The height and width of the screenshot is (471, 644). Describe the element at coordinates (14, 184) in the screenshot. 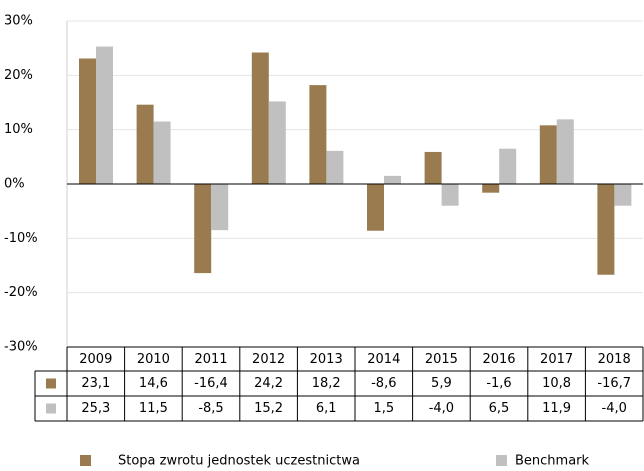

I see `y-tick-label: 0%` at that location.